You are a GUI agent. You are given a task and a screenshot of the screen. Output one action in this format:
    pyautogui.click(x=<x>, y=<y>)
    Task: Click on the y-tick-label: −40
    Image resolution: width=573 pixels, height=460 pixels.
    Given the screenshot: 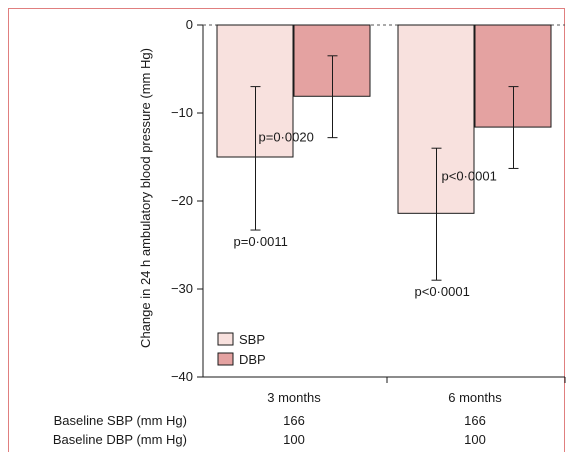 What is the action you would take?
    pyautogui.click(x=182, y=376)
    